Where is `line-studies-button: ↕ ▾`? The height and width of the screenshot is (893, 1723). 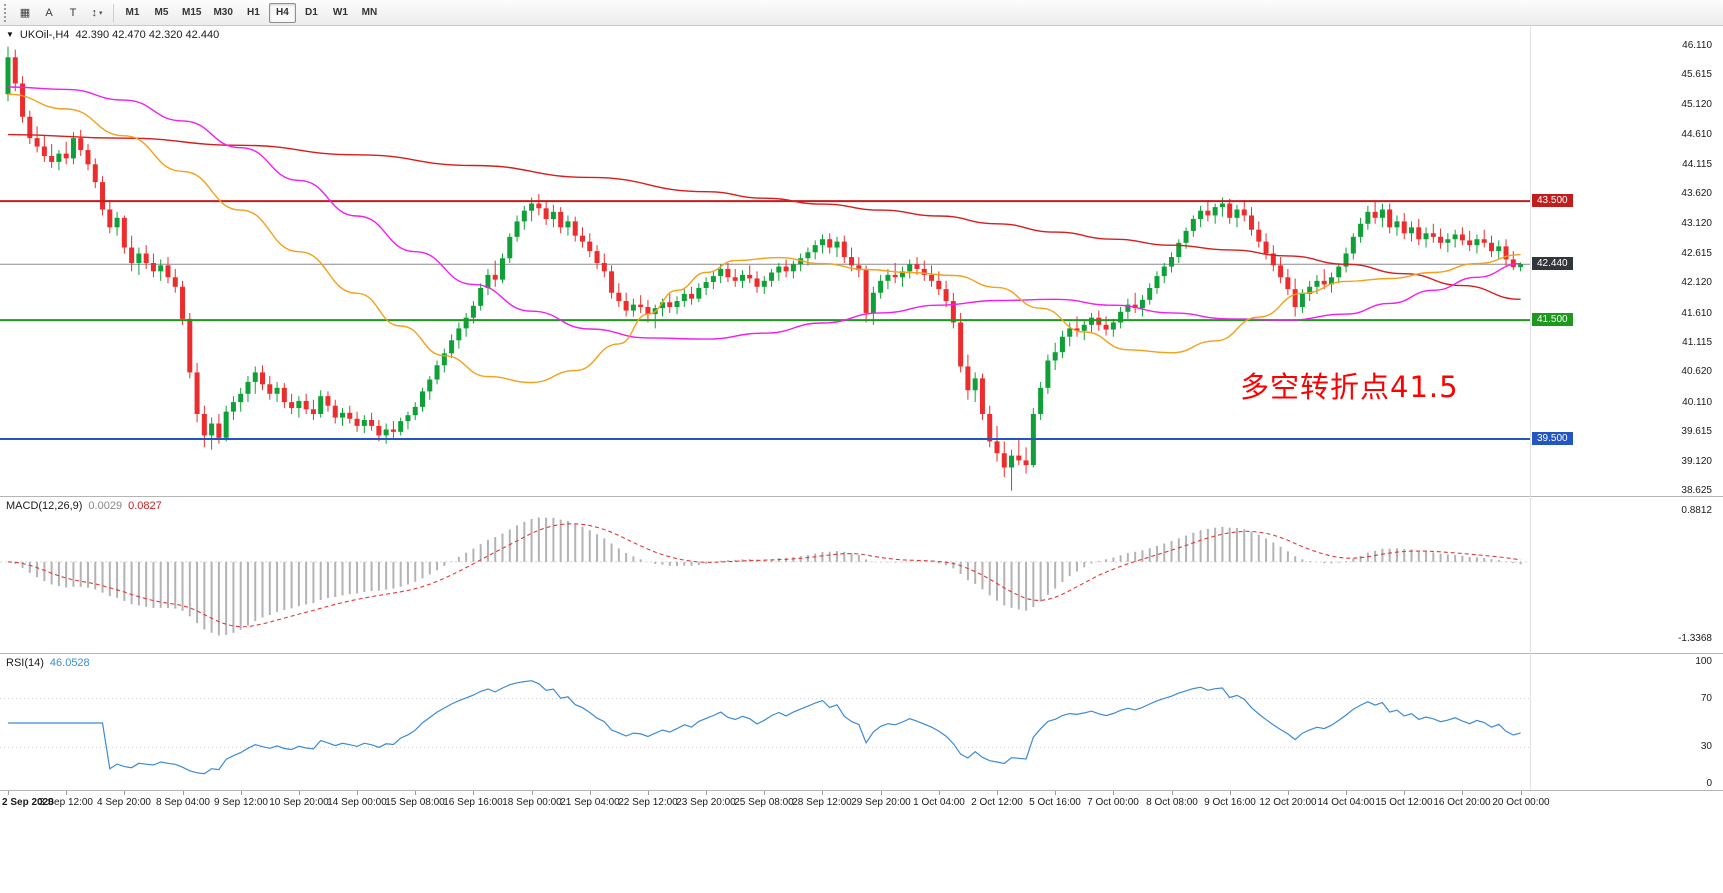
line-studies-button: ↕ ▾ is located at coordinates (97, 13).